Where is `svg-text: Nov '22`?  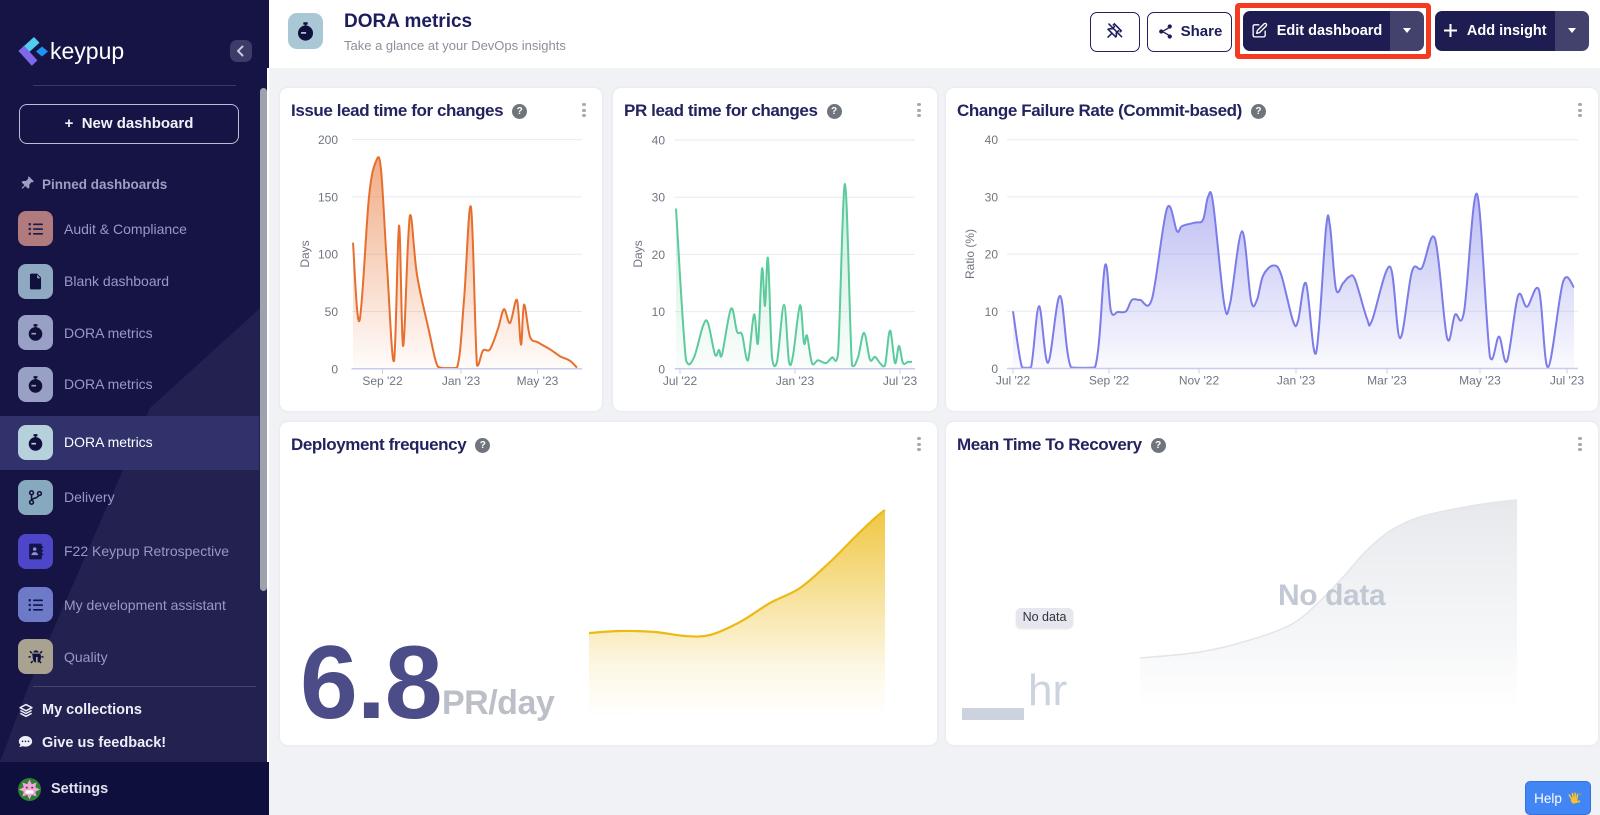
svg-text: Nov '22 is located at coordinates (1199, 381).